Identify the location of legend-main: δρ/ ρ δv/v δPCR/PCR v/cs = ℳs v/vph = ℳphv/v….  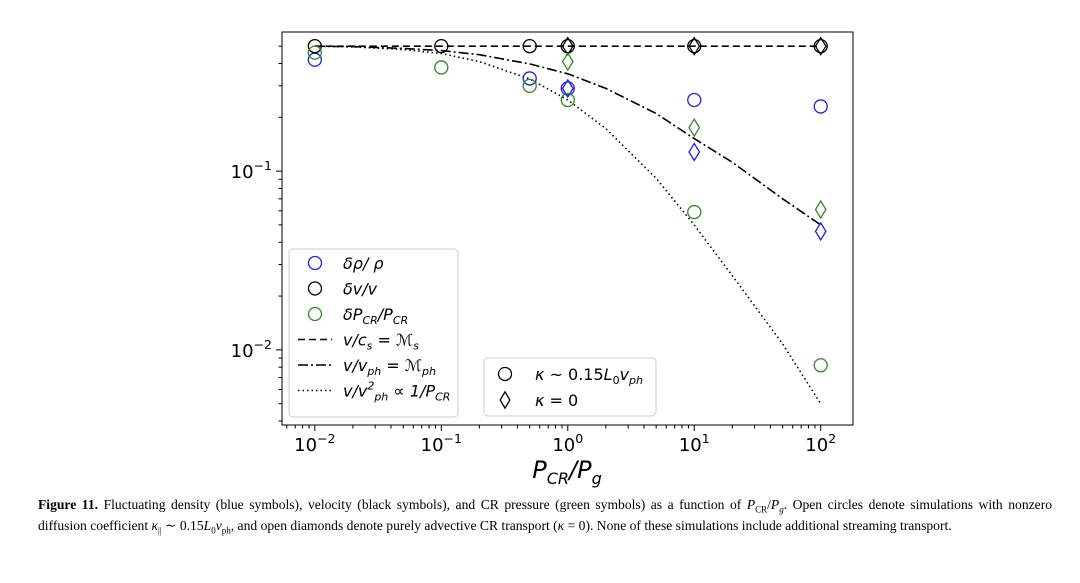
(373, 333).